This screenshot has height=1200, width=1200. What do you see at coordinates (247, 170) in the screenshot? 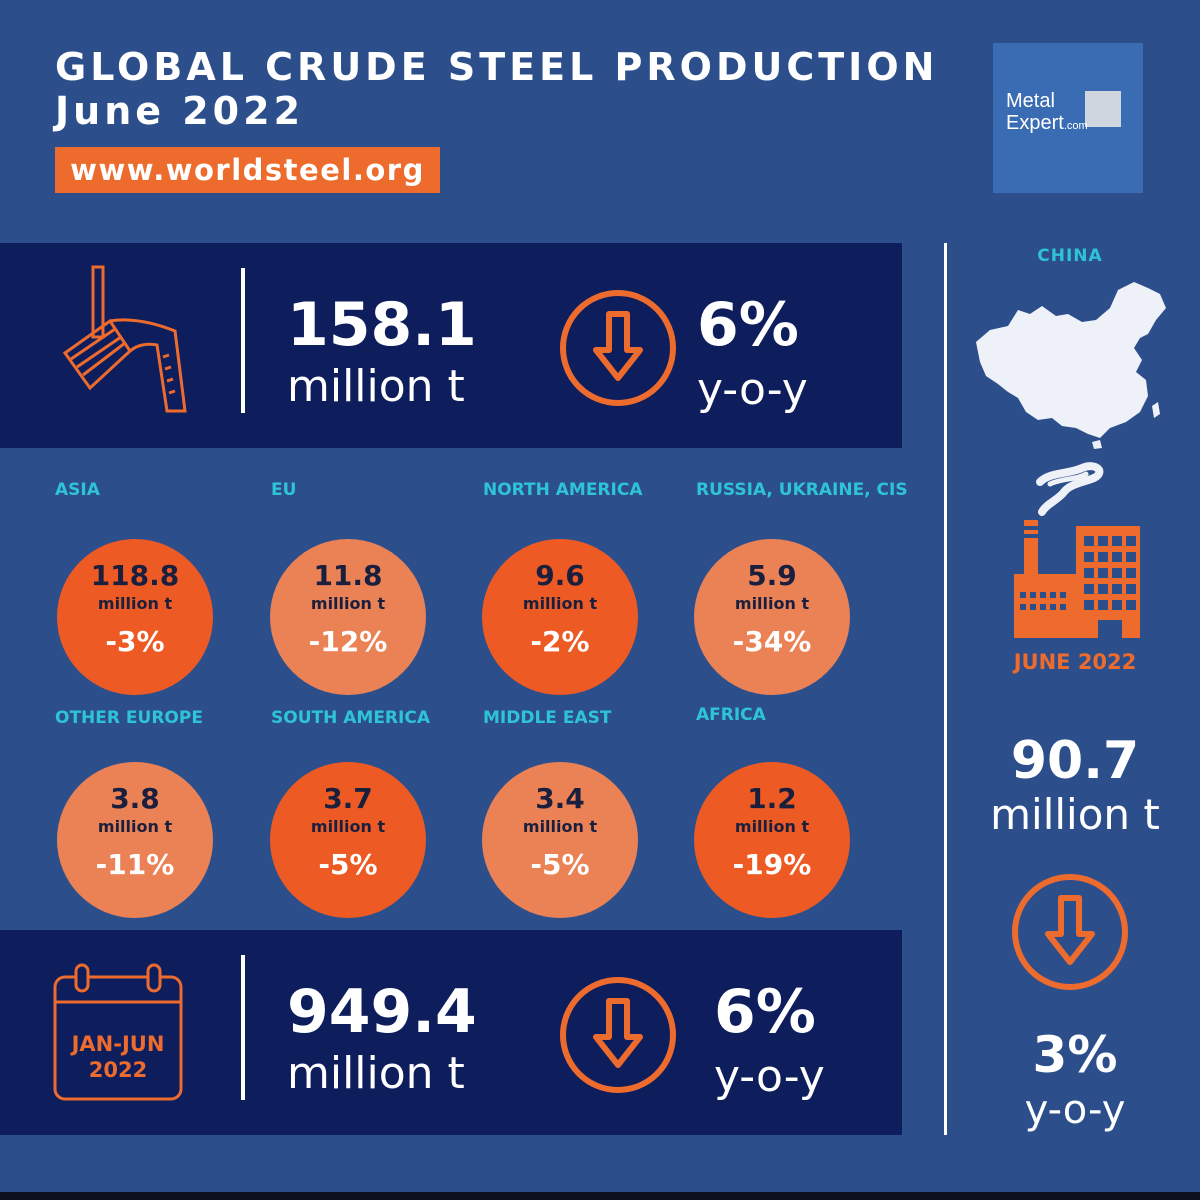
I see `source-url: www.worldsteel.org` at bounding box center [247, 170].